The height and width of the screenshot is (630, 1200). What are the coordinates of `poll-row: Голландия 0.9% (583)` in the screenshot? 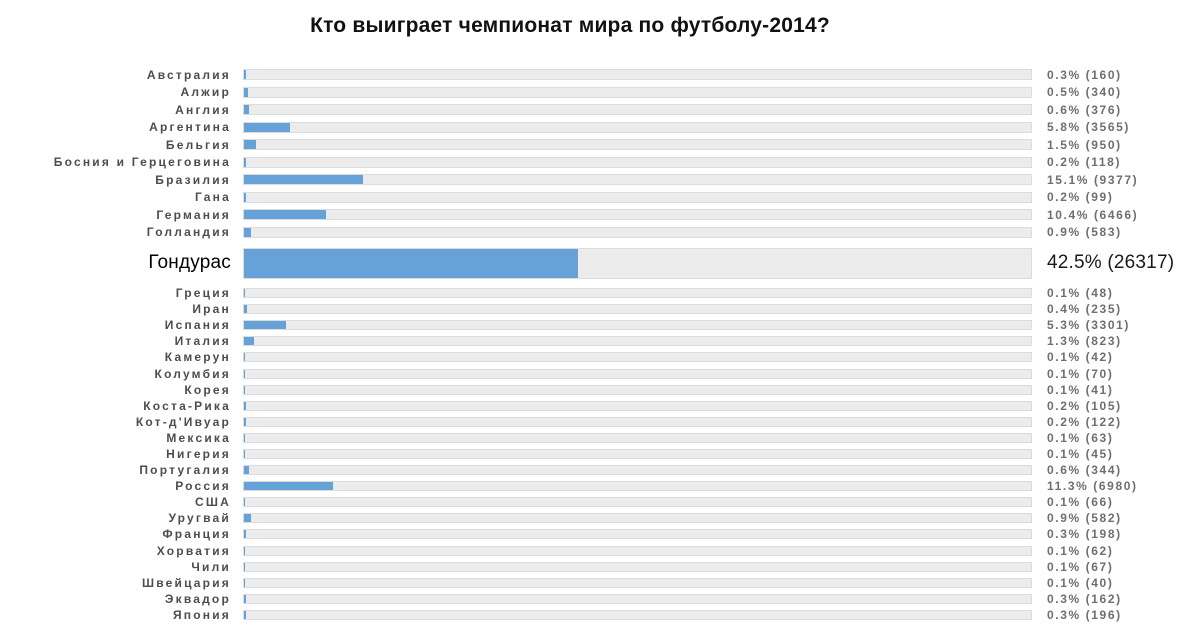 It's located at (570, 233).